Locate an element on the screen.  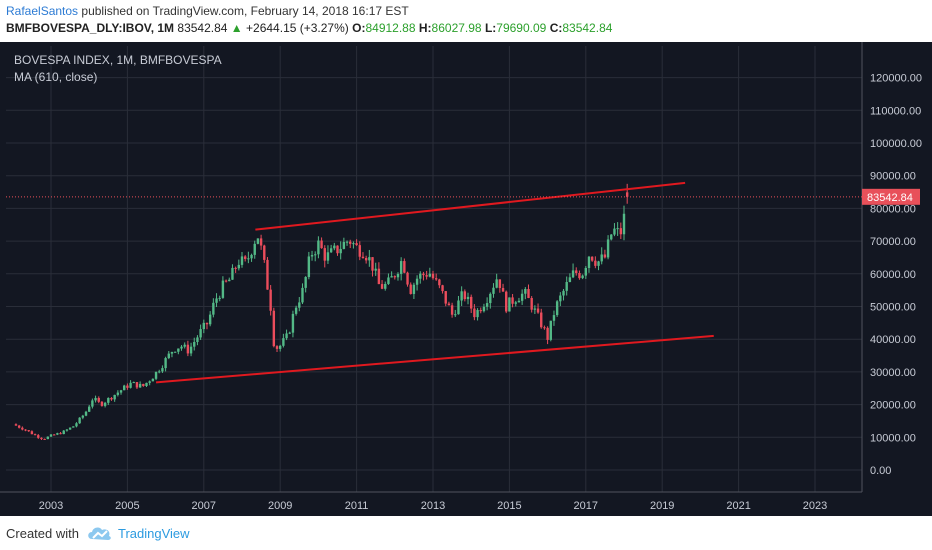
x-tick-label: 2013 is located at coordinates (433, 506).